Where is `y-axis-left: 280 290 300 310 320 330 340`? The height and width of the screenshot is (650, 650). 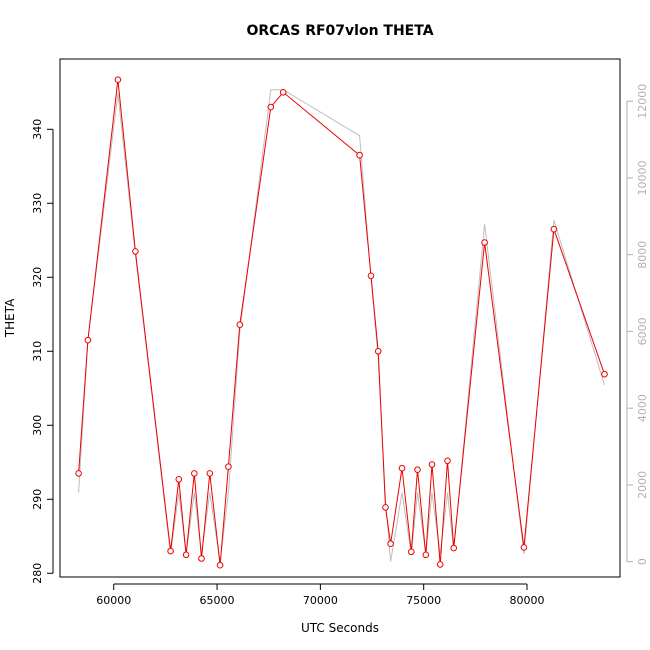
y-axis-left: 280 290 300 310 320 330 340 is located at coordinates (42, 351).